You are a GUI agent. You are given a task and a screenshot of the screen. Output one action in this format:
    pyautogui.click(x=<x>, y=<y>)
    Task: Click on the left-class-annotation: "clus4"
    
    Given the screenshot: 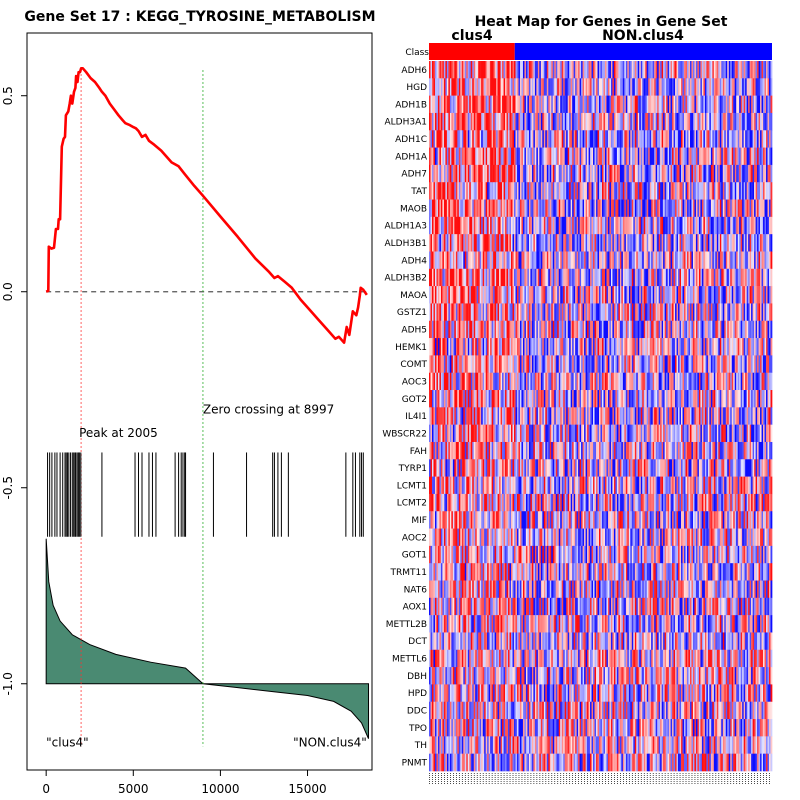 What is the action you would take?
    pyautogui.click(x=67, y=742)
    